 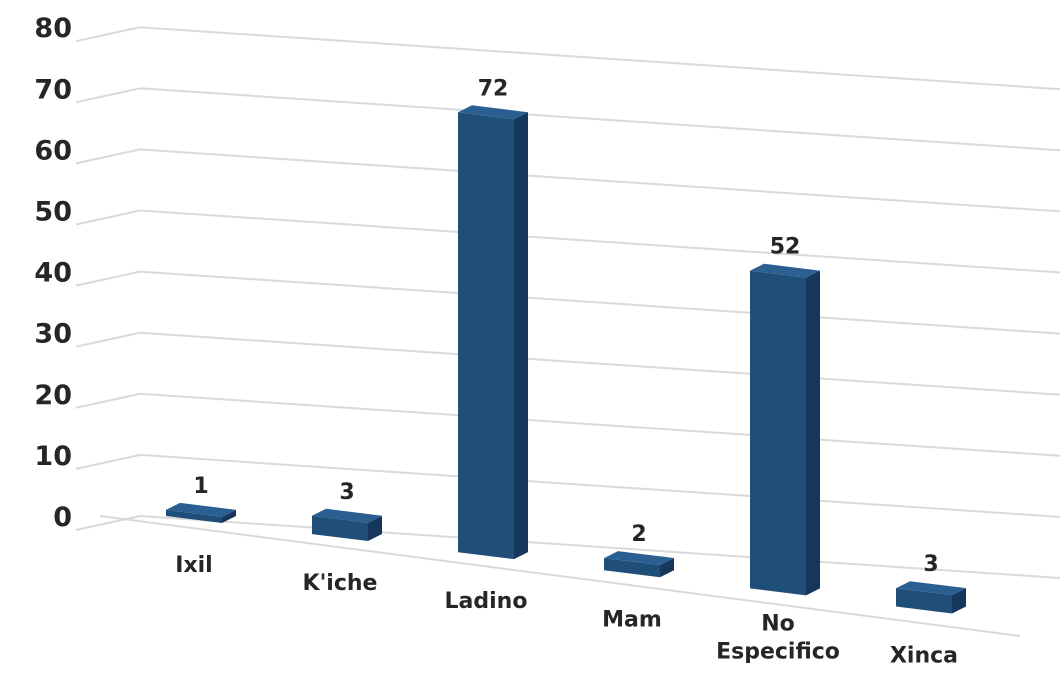 What do you see at coordinates (53, 89) in the screenshot?
I see `y-tick-label: 70` at bounding box center [53, 89].